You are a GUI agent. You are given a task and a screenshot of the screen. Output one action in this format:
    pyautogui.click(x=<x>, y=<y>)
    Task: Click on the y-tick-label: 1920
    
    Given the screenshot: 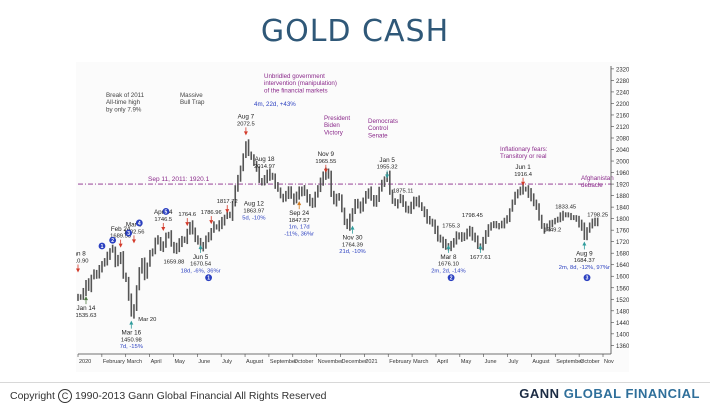 What is the action you would take?
    pyautogui.click(x=622, y=186)
    